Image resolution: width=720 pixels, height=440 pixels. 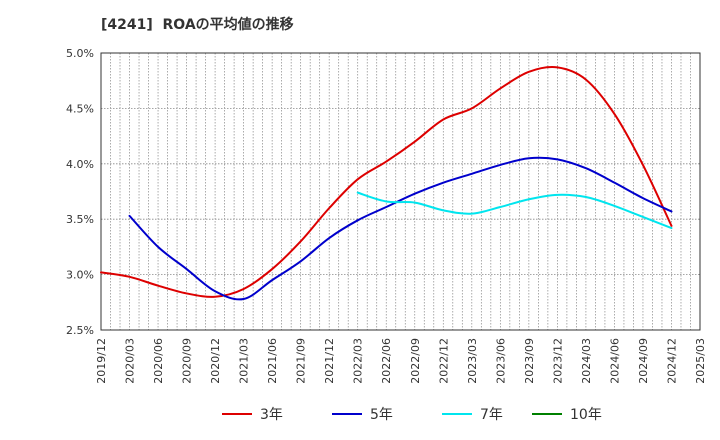 What do you see at coordinates (329, 361) in the screenshot?
I see `x-tick-label: 2021/12` at bounding box center [329, 361].